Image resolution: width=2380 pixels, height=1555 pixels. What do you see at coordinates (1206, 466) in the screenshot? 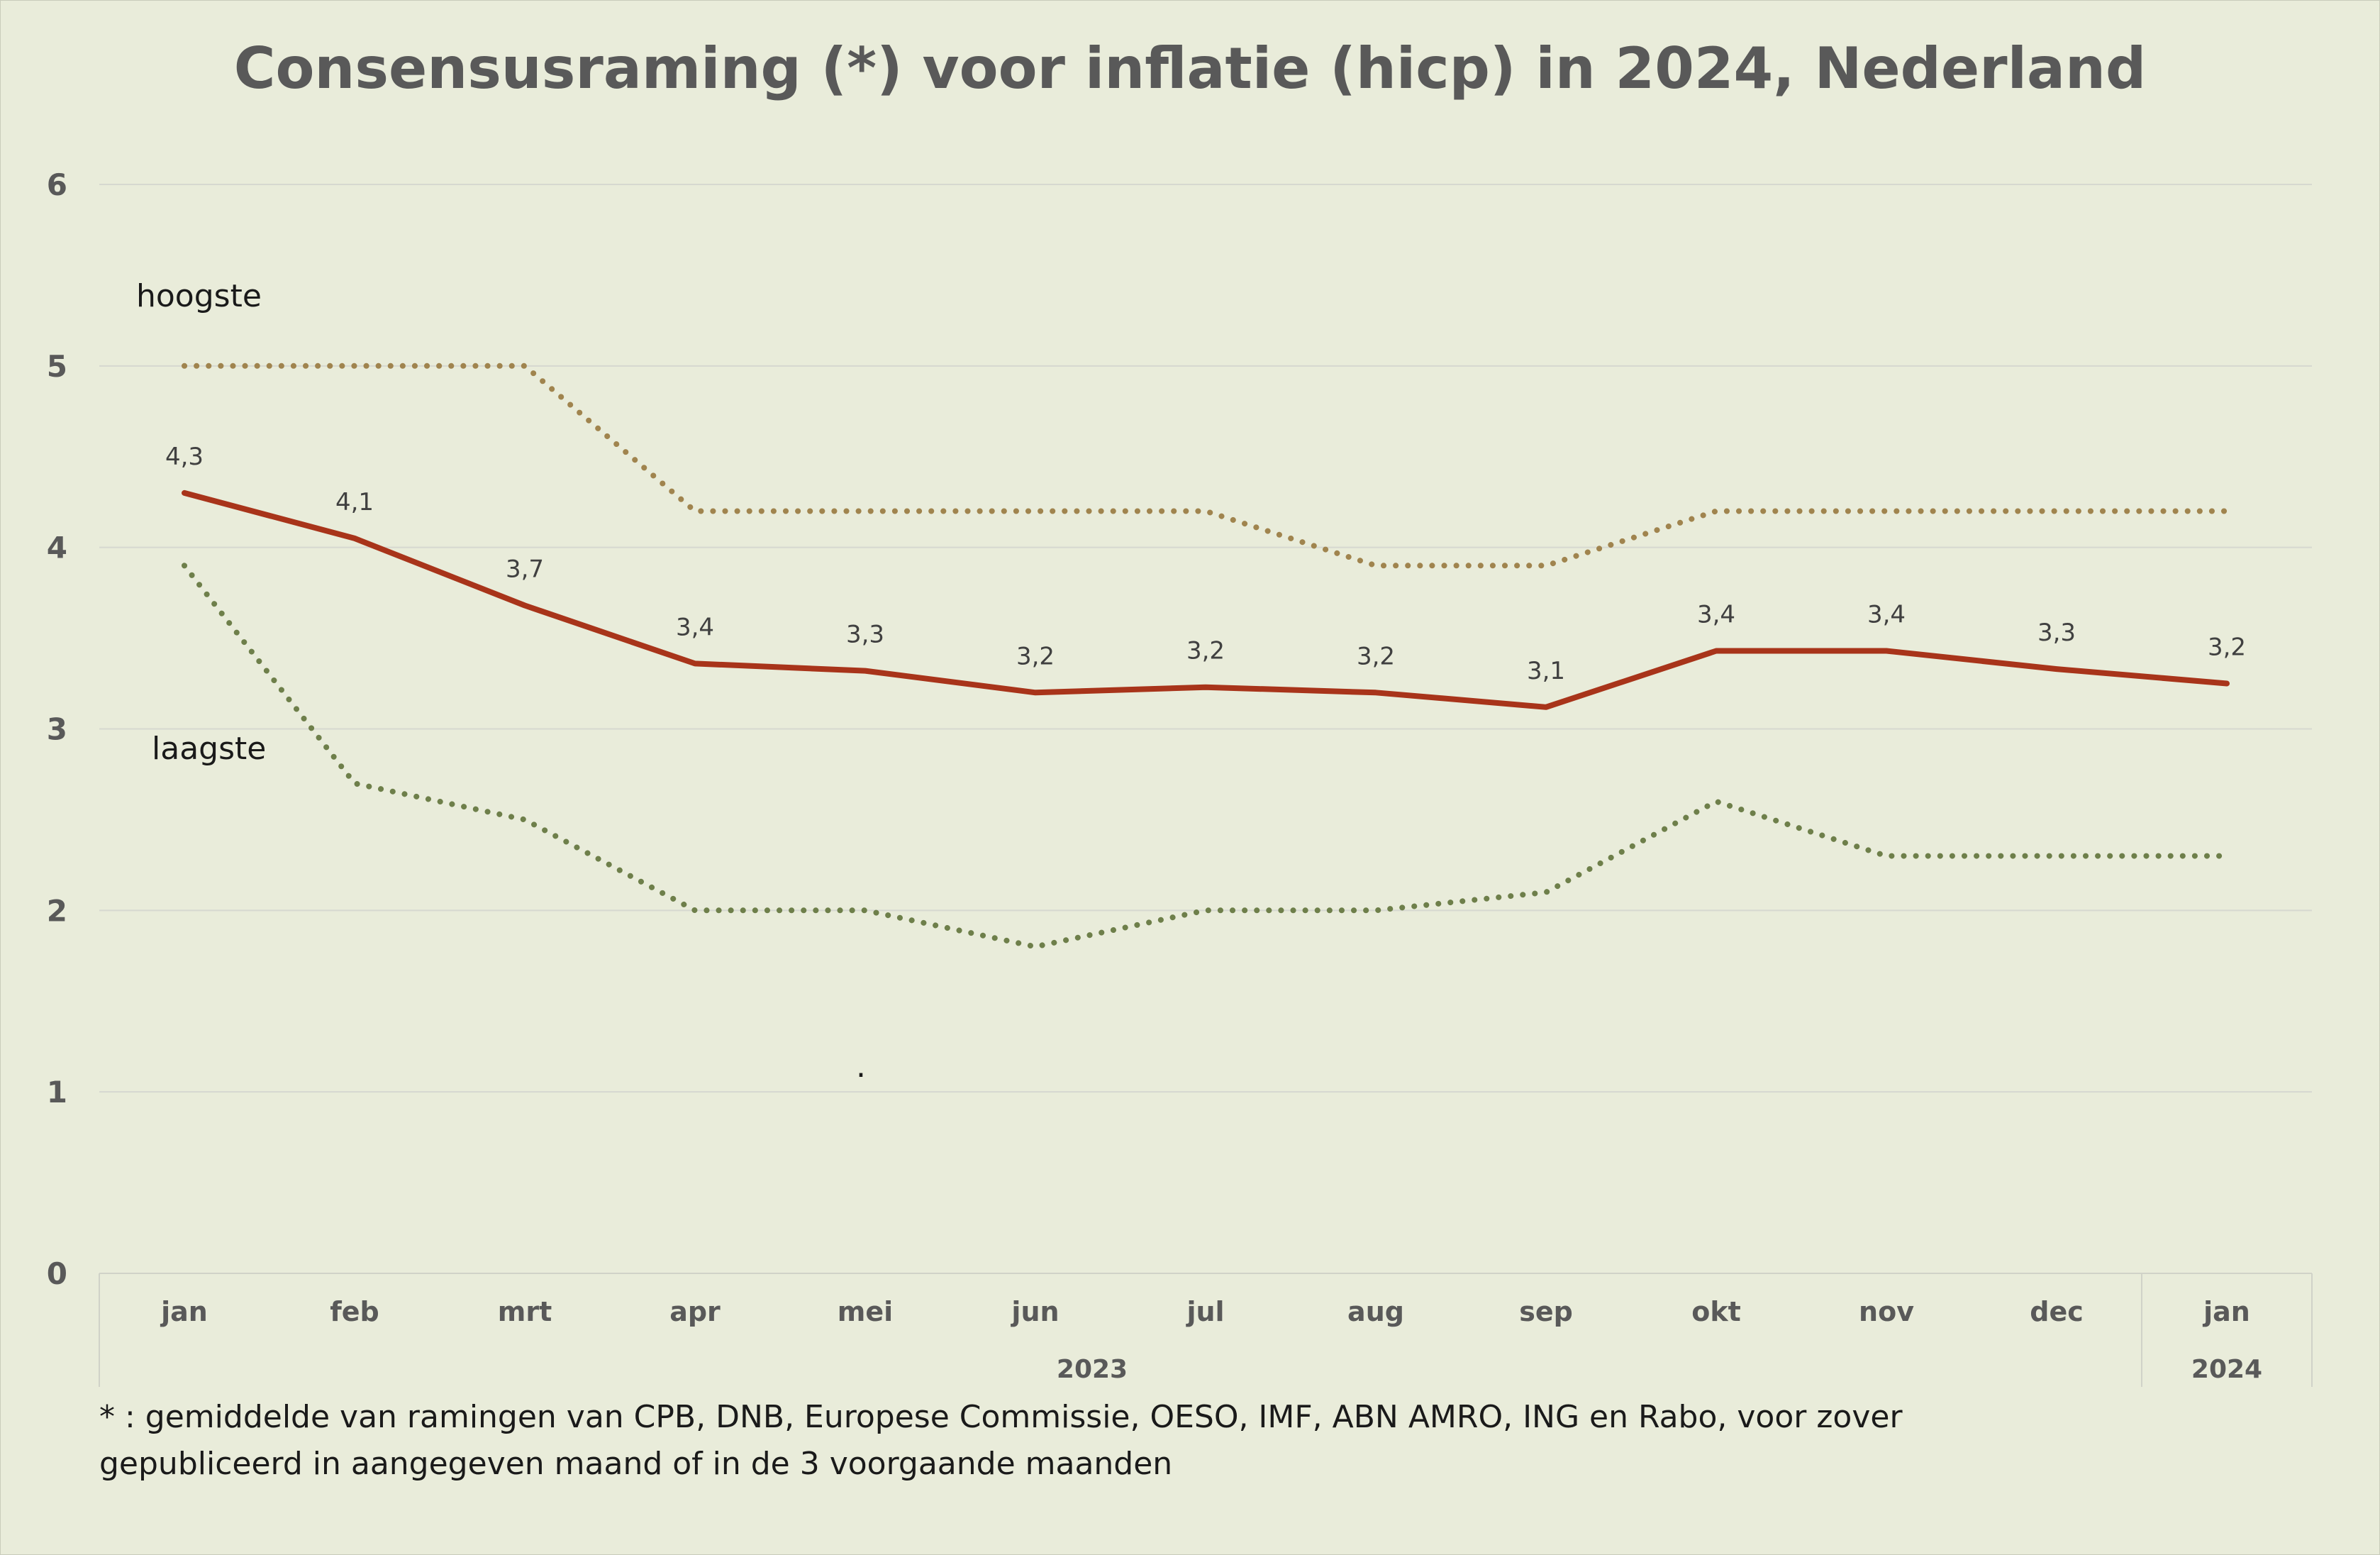
I see `series-line-hoogste` at bounding box center [1206, 466].